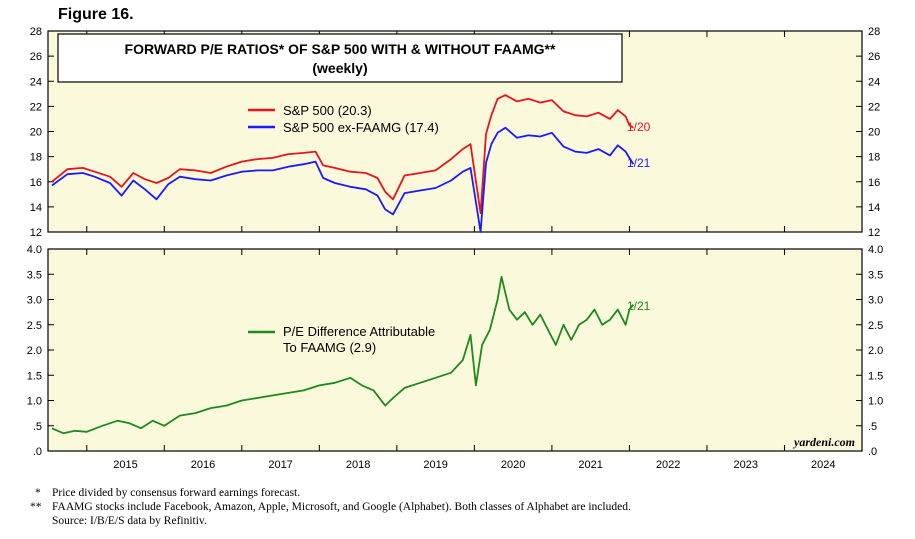 The width and height of the screenshot is (915, 539). I want to click on x-tick-label: 2015, so click(125, 465).